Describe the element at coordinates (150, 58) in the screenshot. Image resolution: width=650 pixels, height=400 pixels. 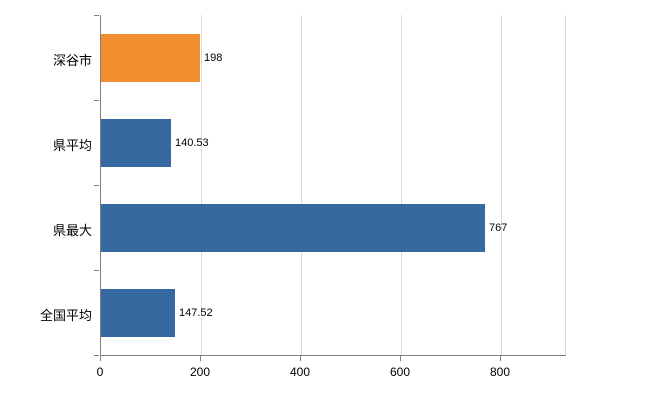
I see `bar-深谷市` at that location.